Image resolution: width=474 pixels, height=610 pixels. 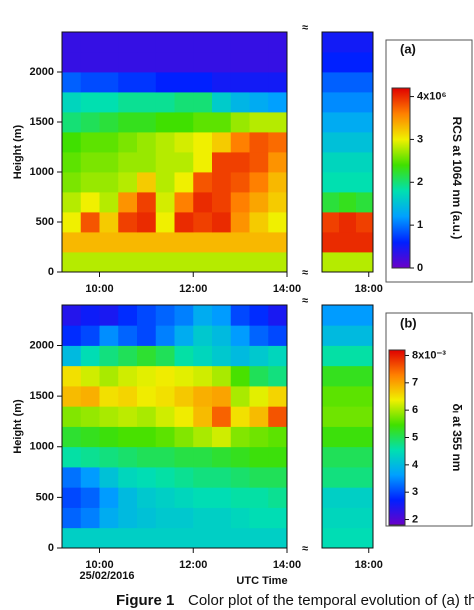 I want to click on date-label: 25/02/2016, so click(x=106, y=576).